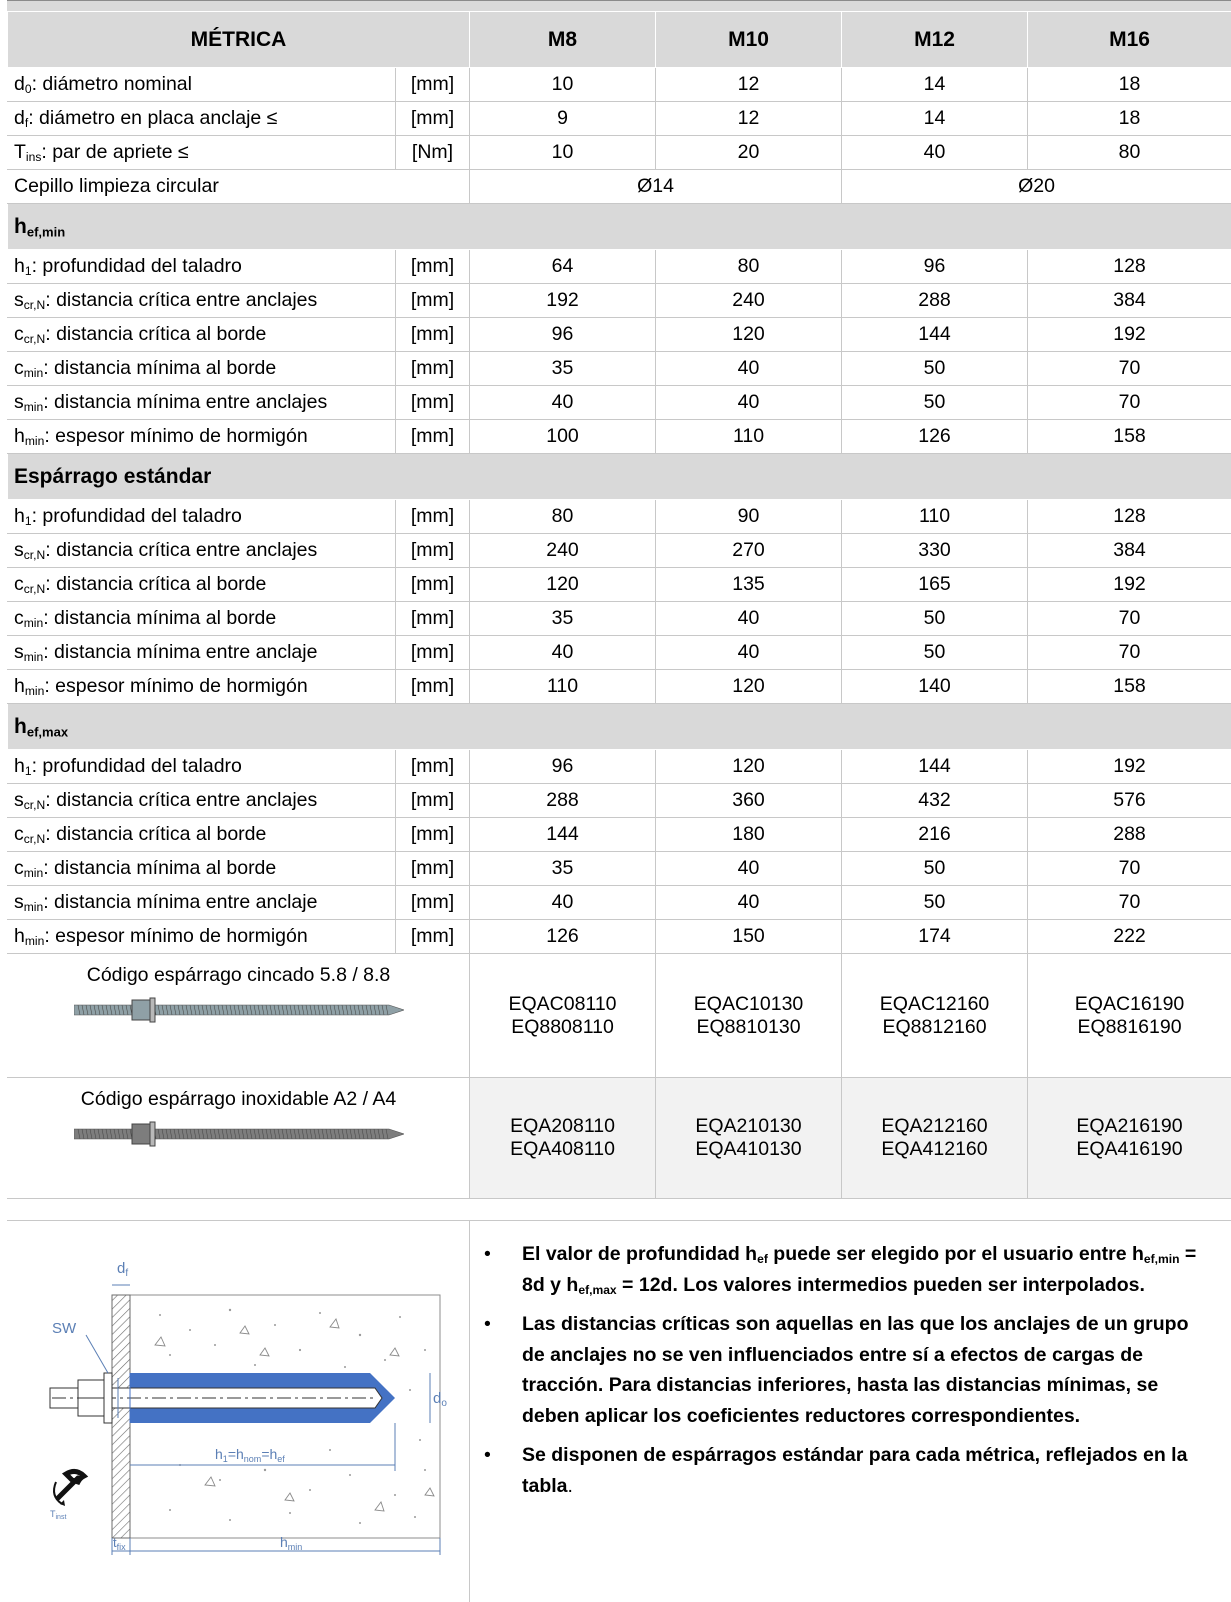 This screenshot has height=1602, width=1231. I want to click on row-label: d0: diámetro nominal, so click(202, 85).